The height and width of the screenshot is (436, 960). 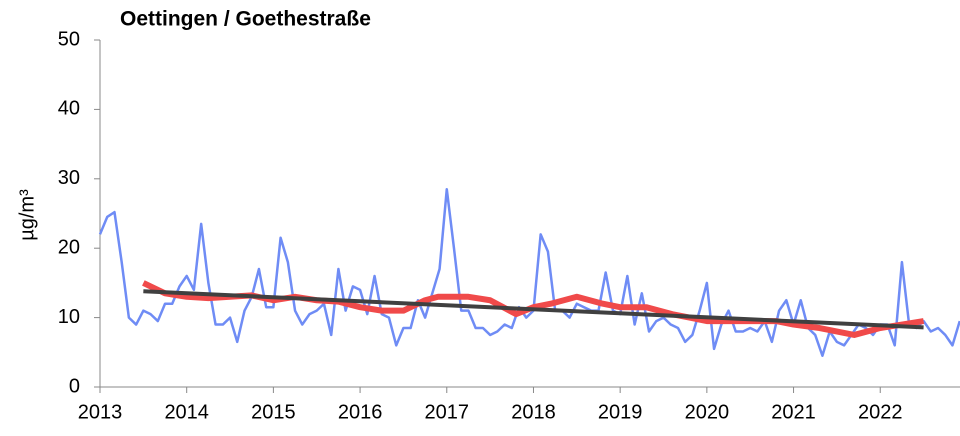 I want to click on x-tick-label: 2015, so click(x=273, y=412).